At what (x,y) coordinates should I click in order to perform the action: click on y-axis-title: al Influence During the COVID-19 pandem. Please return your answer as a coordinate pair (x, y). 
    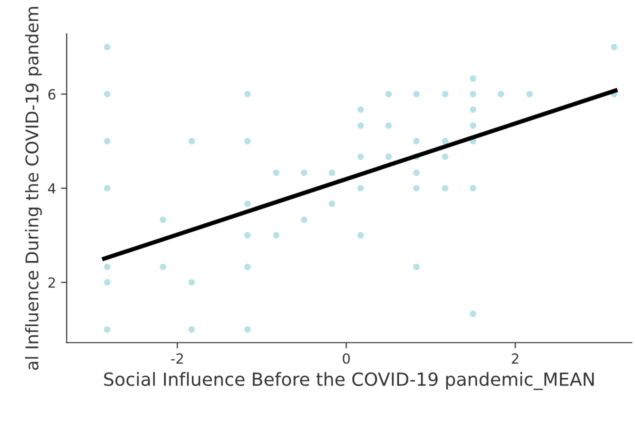
    Looking at the image, I should click on (33, 188).